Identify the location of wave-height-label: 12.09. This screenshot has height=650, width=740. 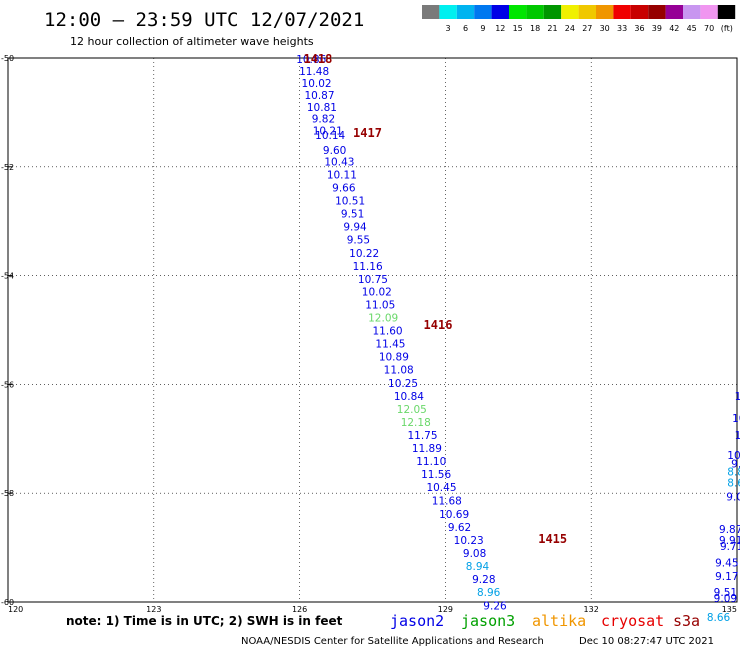
(383, 318).